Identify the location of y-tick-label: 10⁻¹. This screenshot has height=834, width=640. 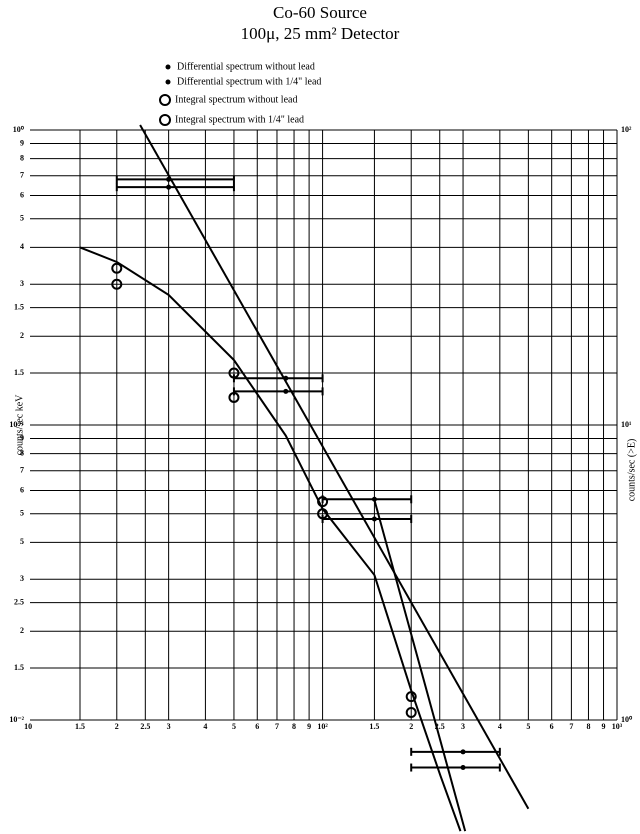
(16, 424).